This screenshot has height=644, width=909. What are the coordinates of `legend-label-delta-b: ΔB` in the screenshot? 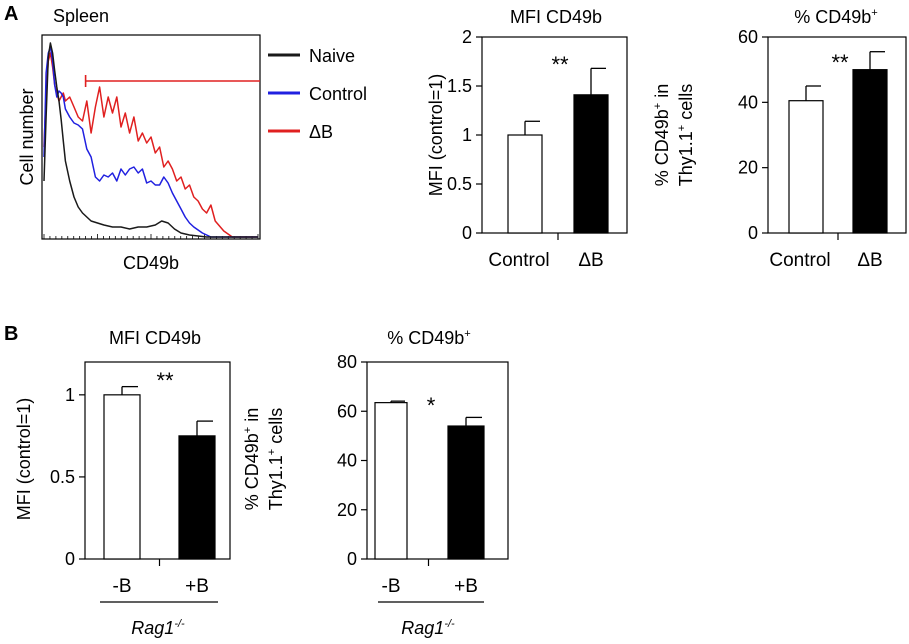 It's located at (321, 132).